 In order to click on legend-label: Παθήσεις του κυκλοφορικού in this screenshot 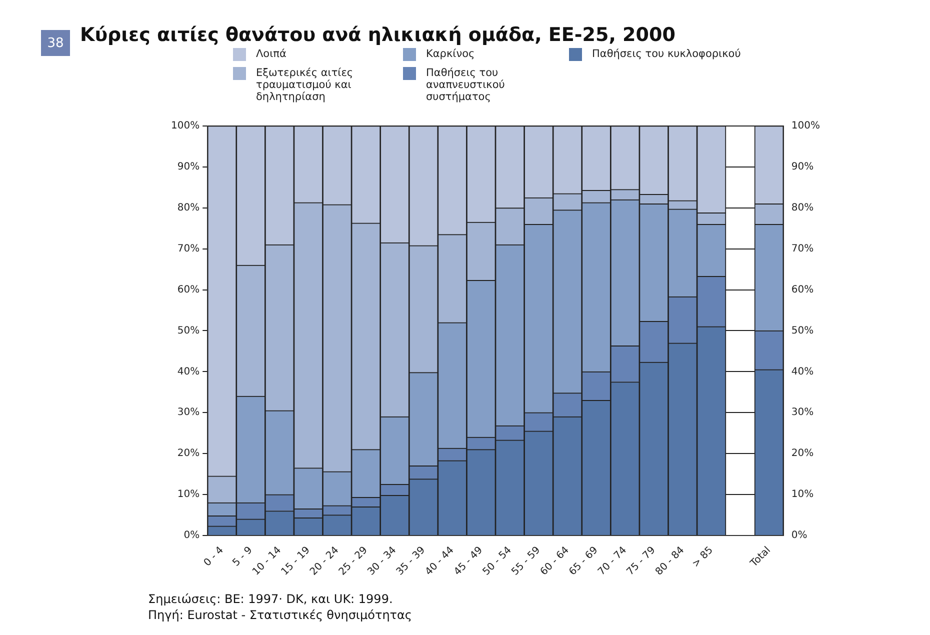, I will do `click(666, 54)`.